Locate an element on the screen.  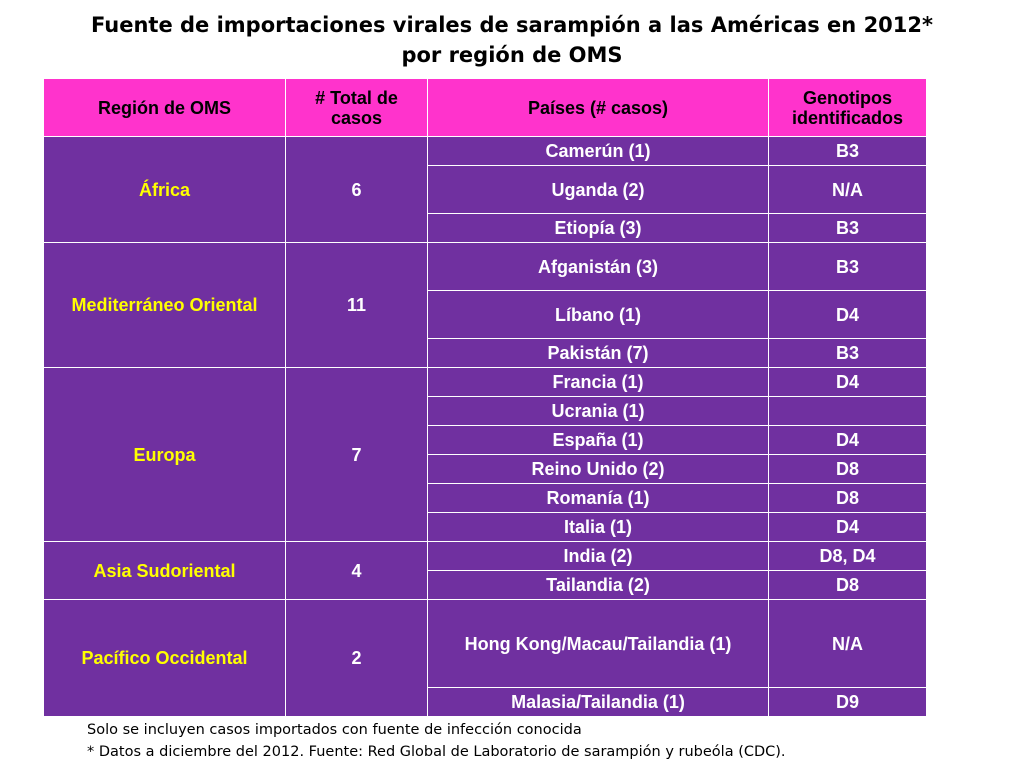
country-cell: Romanía (1) is located at coordinates (598, 498).